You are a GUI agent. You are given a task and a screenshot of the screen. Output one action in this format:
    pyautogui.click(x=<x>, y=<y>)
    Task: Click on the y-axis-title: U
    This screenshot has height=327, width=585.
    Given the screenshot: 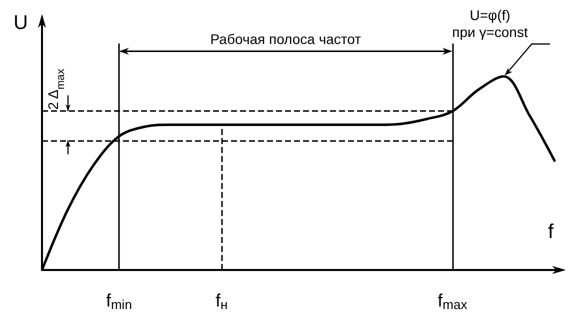 What is the action you would take?
    pyautogui.click(x=21, y=23)
    